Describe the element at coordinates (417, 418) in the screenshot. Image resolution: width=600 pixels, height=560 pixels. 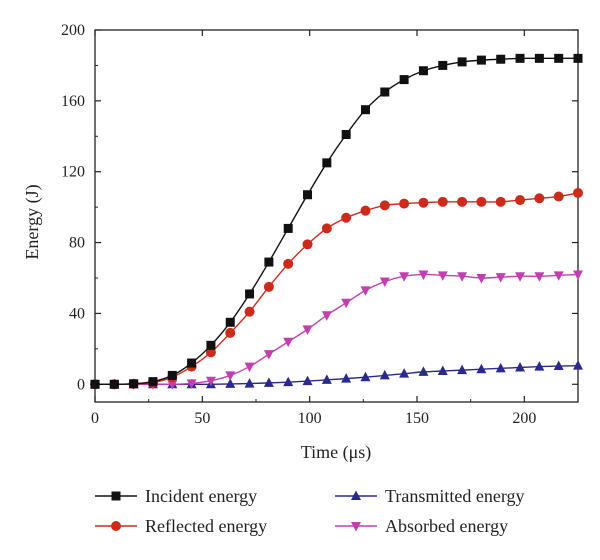
I see `x-tick-label-3: 150` at that location.